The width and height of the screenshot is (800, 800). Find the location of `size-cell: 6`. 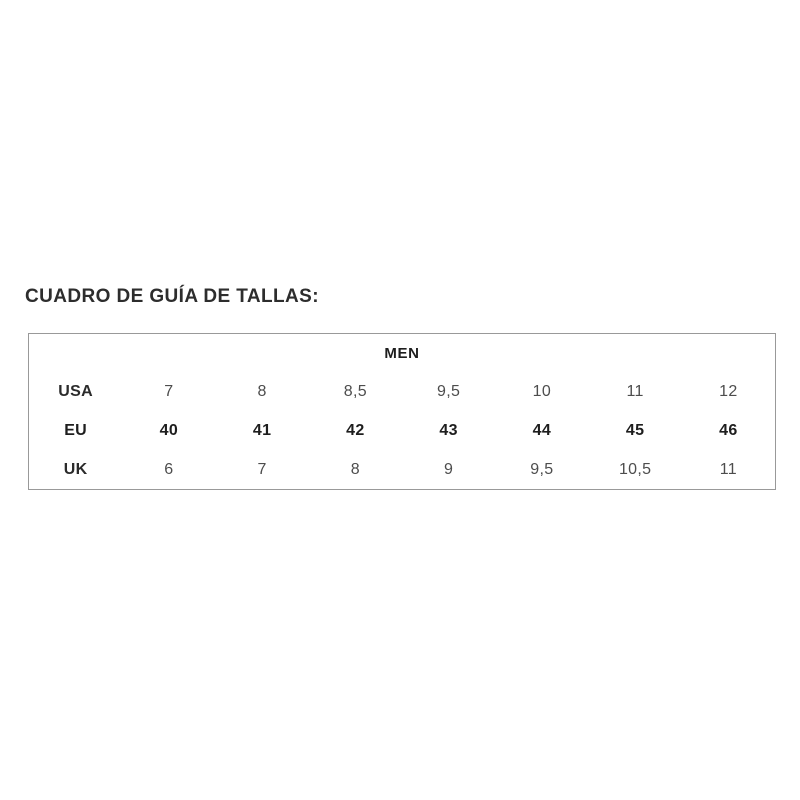

size-cell: 6 is located at coordinates (169, 469).